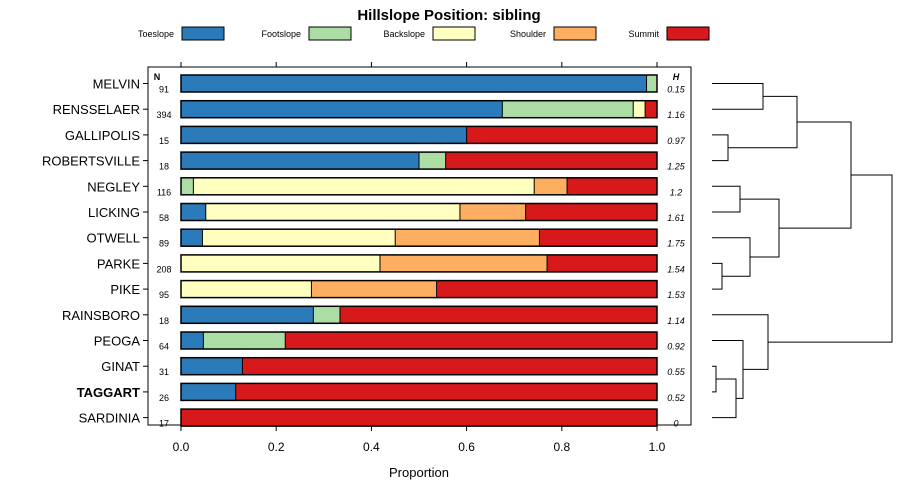 The image size is (900, 500). I want to click on legend-label: Backslope, so click(404, 34).